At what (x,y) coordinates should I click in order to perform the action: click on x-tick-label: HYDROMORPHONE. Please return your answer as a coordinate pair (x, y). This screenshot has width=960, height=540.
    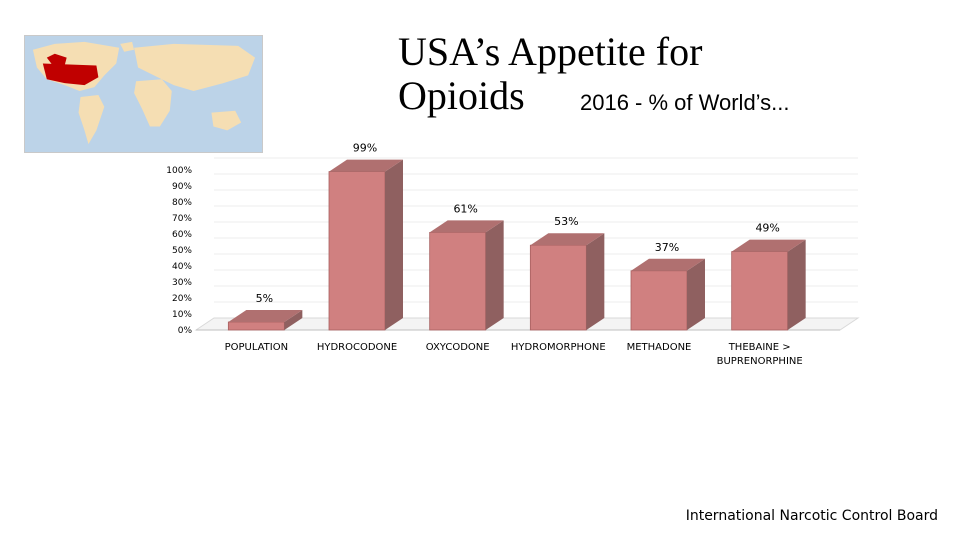
    Looking at the image, I should click on (558, 347).